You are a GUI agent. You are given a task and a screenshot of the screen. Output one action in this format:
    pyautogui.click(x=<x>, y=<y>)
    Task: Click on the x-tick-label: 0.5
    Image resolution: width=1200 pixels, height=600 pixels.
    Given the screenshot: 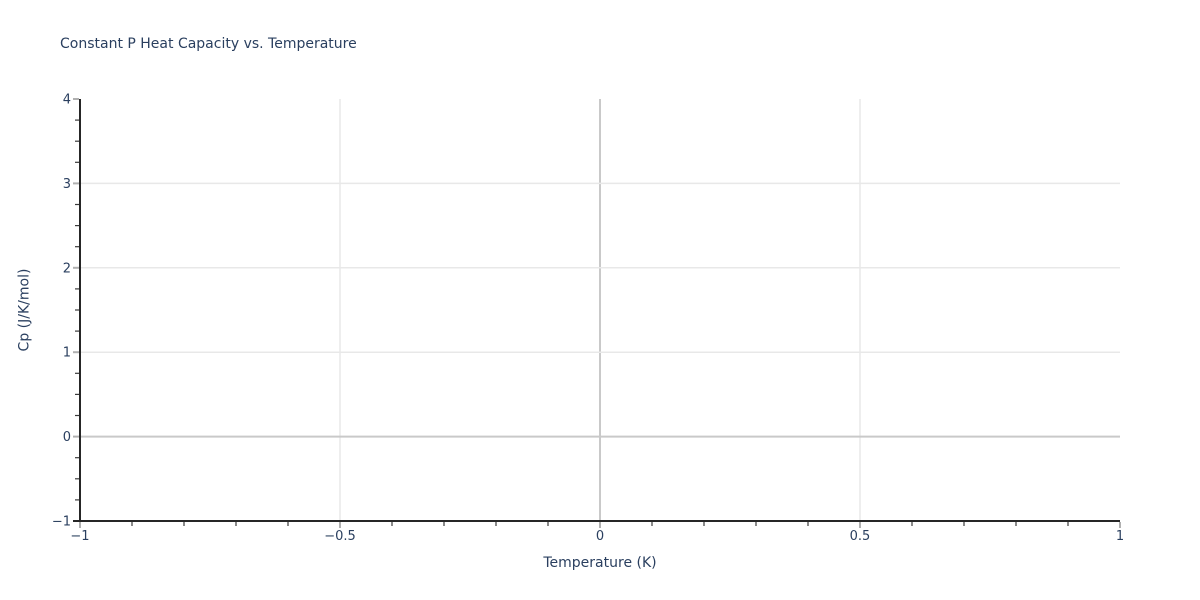 What is the action you would take?
    pyautogui.click(x=860, y=536)
    